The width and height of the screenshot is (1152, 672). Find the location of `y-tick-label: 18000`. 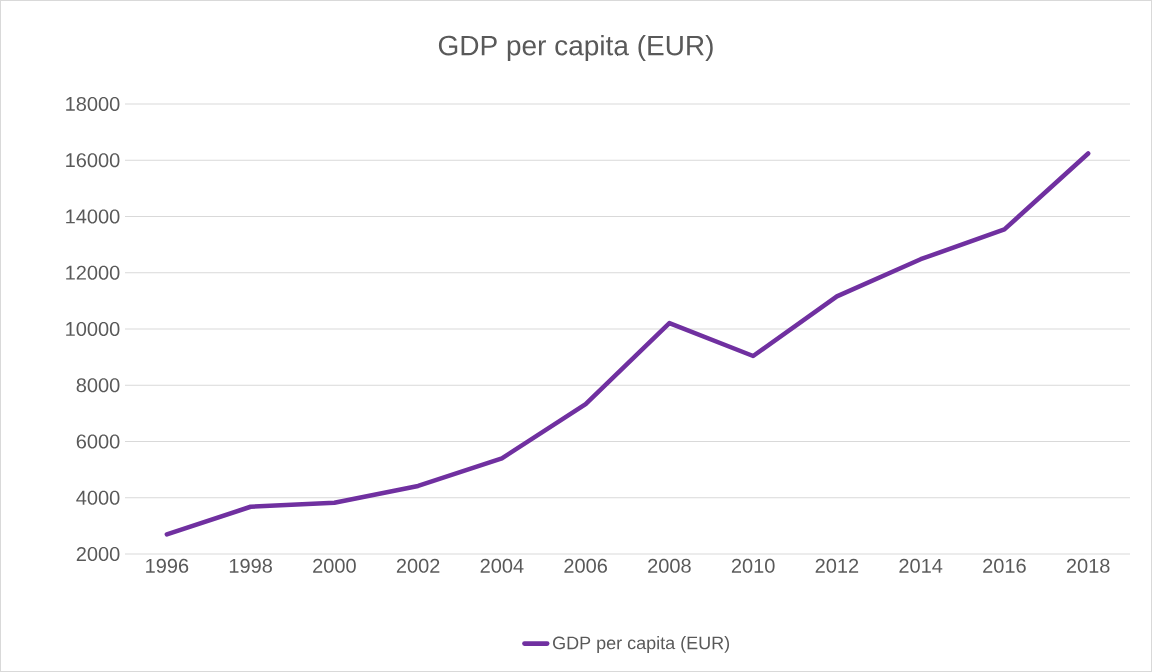

y-tick-label: 18000 is located at coordinates (93, 104).